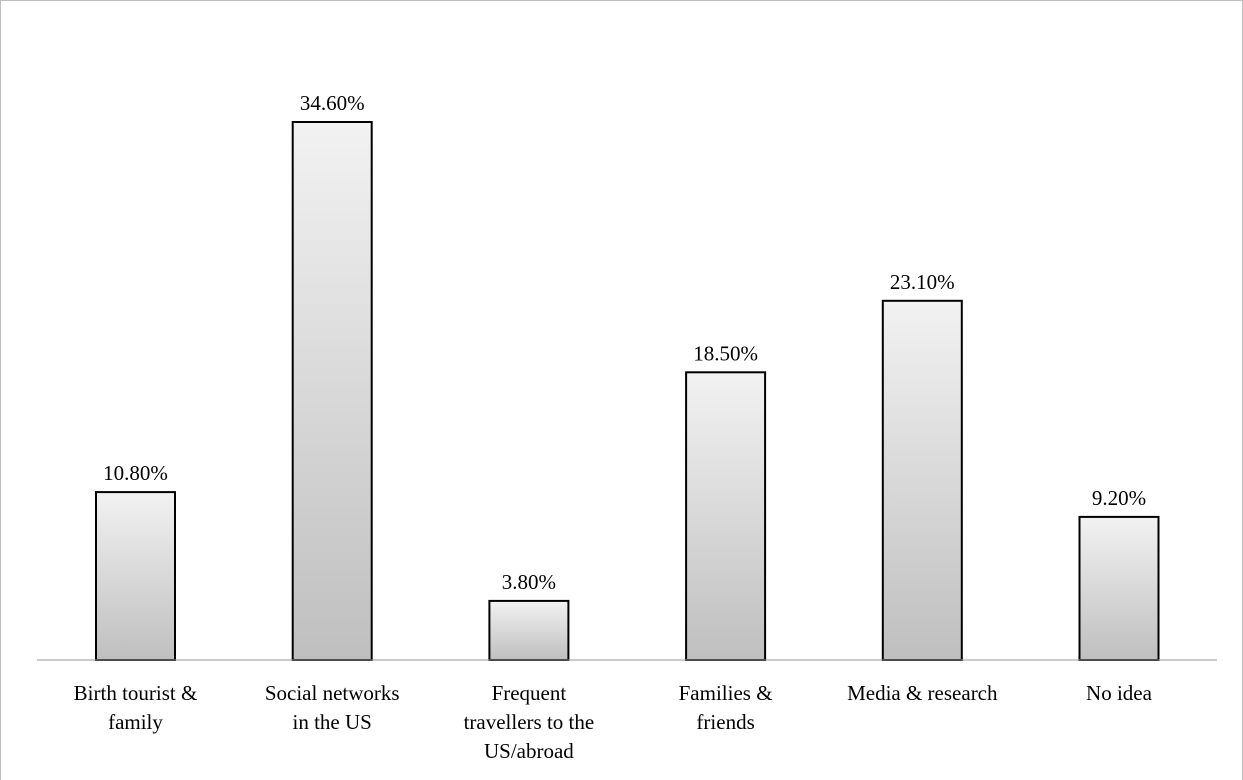 Image resolution: width=1243 pixels, height=780 pixels. I want to click on data-label: 9.20%, so click(1119, 498).